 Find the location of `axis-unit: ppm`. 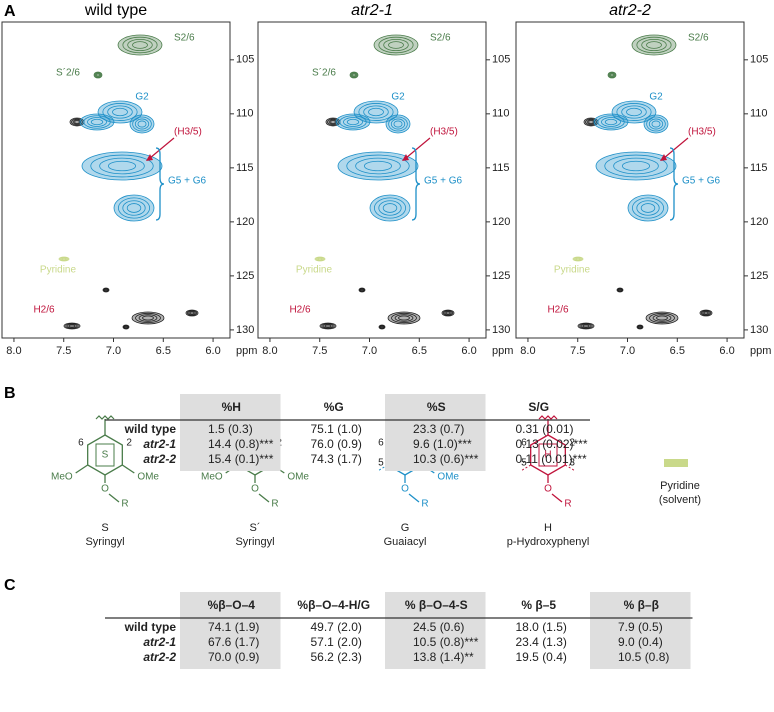

axis-unit: ppm is located at coordinates (760, 351).